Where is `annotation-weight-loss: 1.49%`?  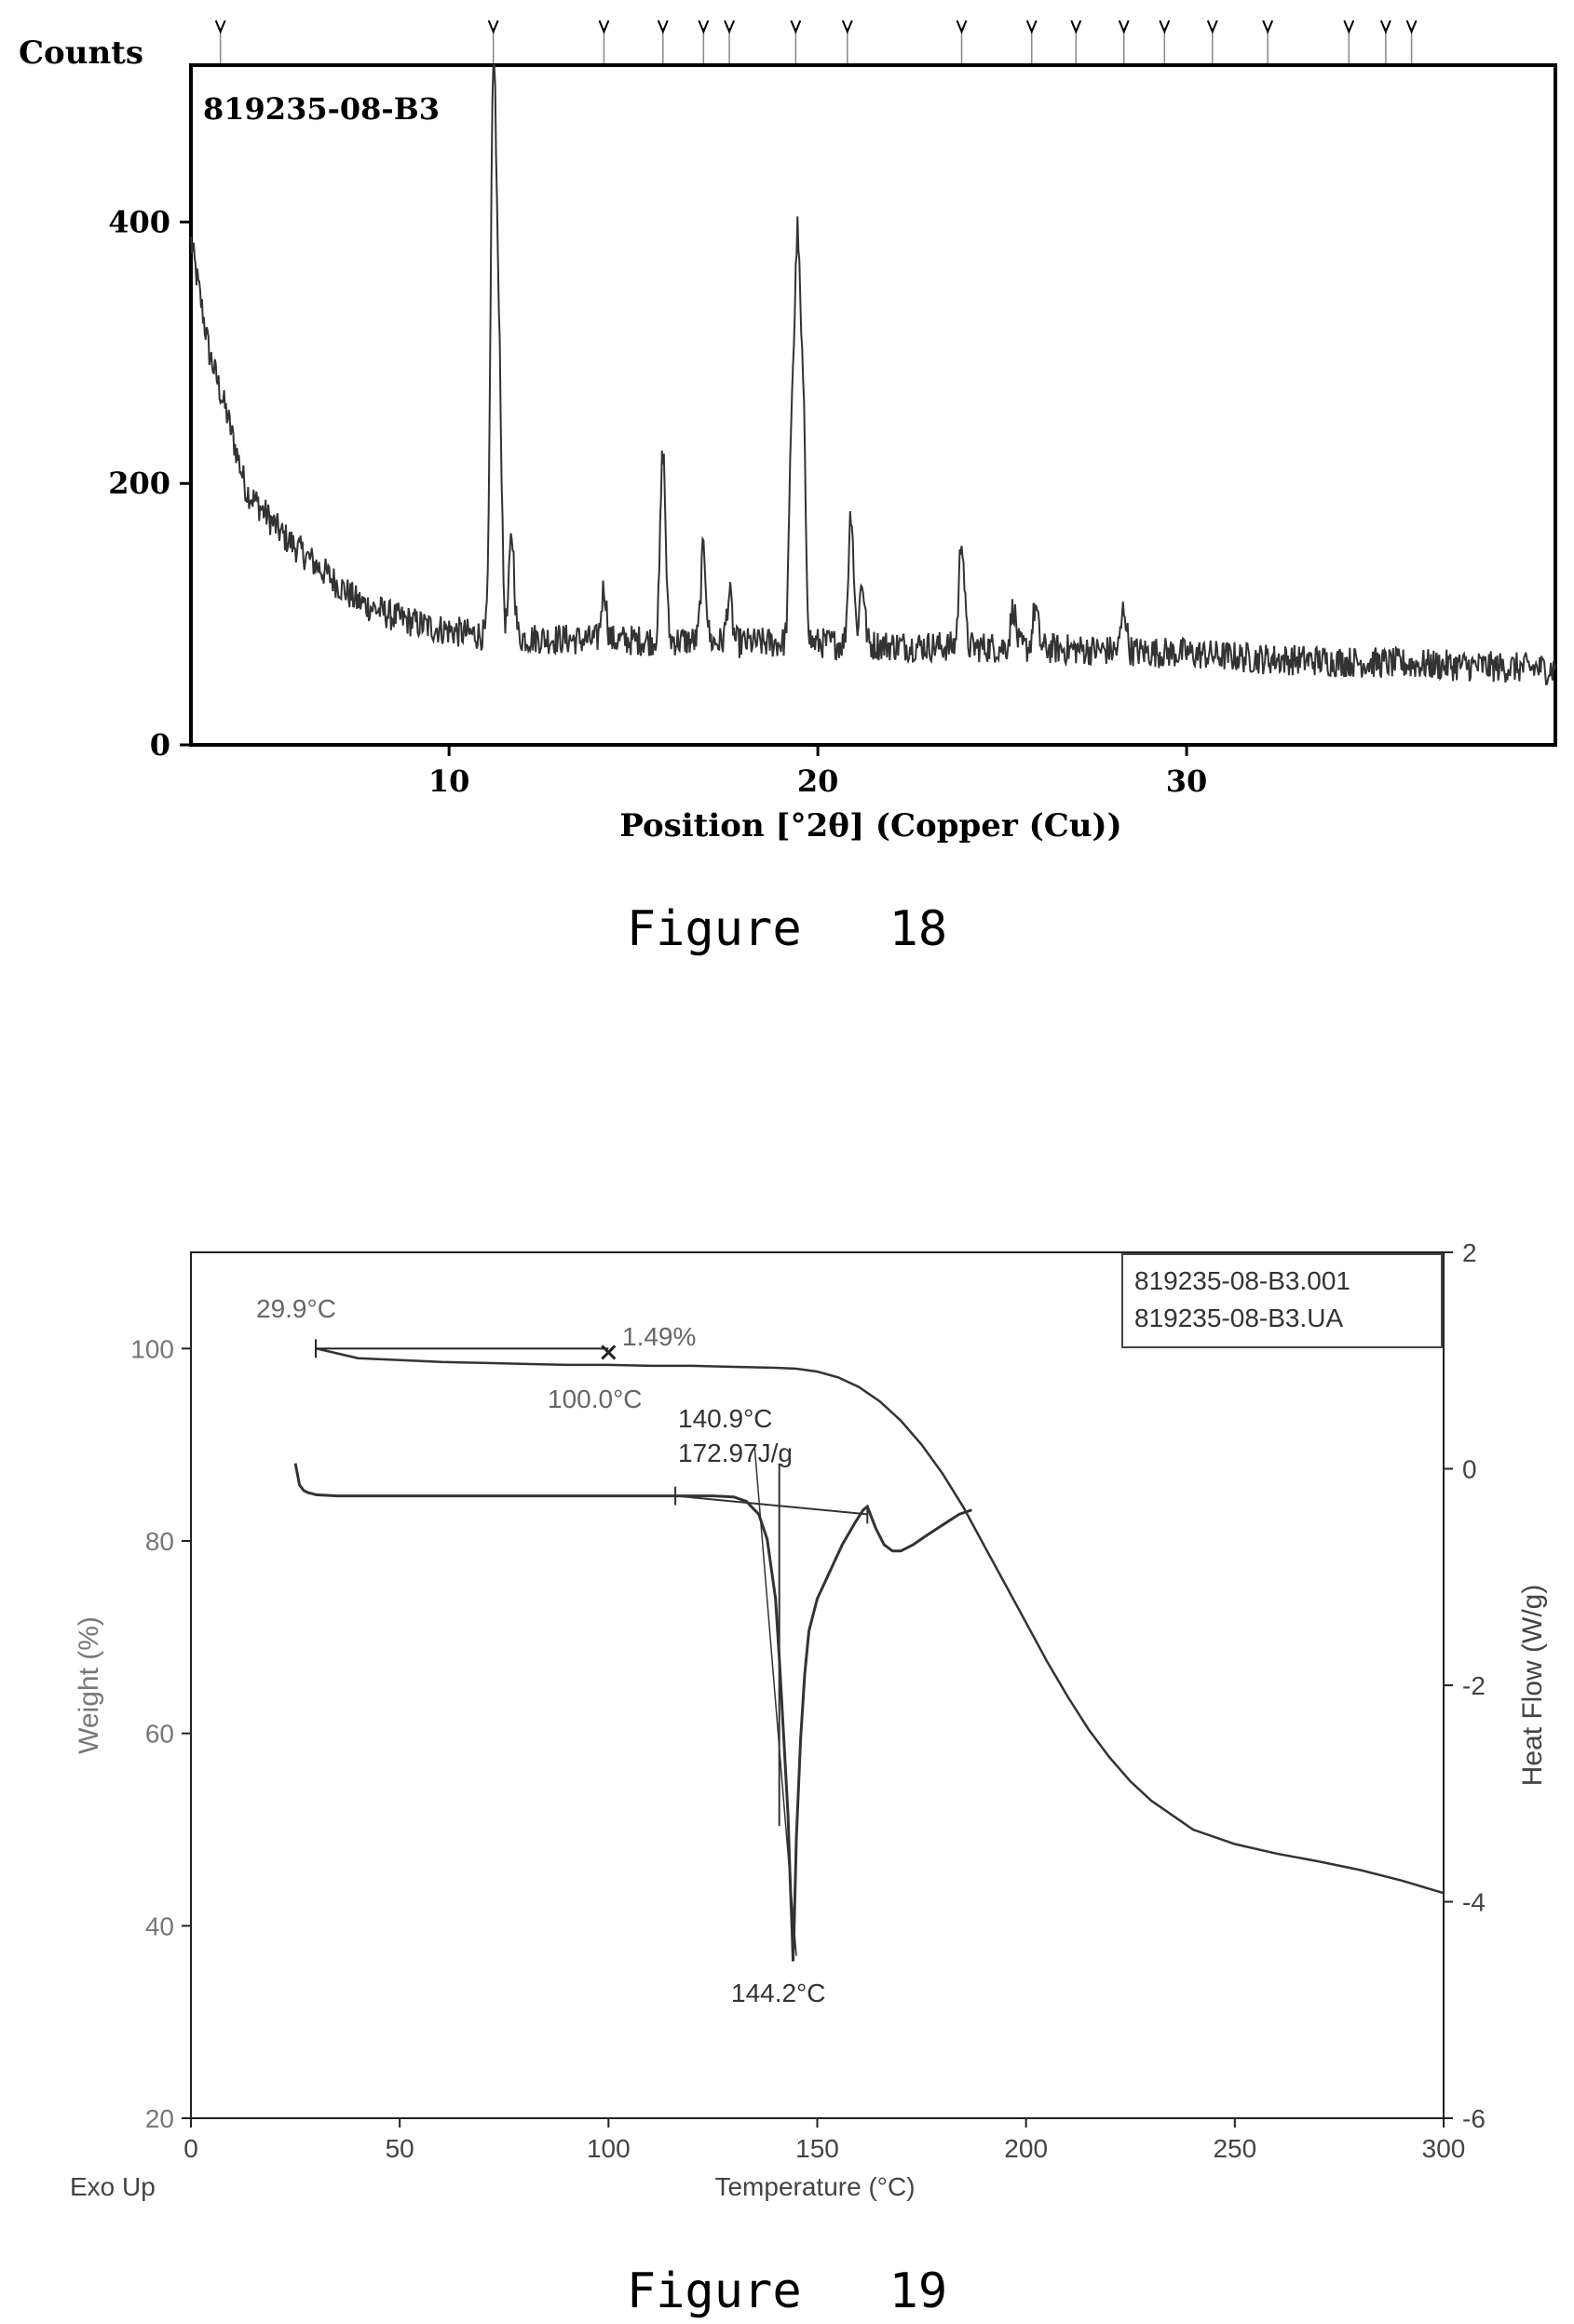
annotation-weight-loss: 1.49% is located at coordinates (659, 1336).